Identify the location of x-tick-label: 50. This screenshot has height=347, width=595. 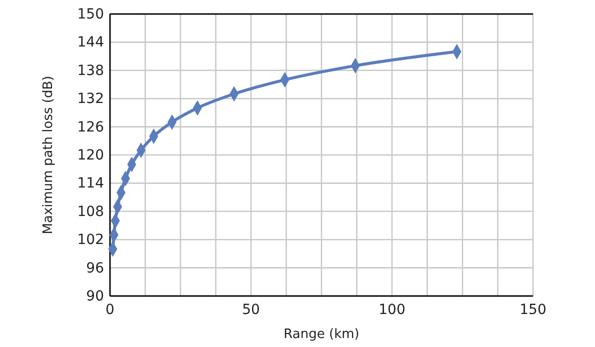
(251, 310).